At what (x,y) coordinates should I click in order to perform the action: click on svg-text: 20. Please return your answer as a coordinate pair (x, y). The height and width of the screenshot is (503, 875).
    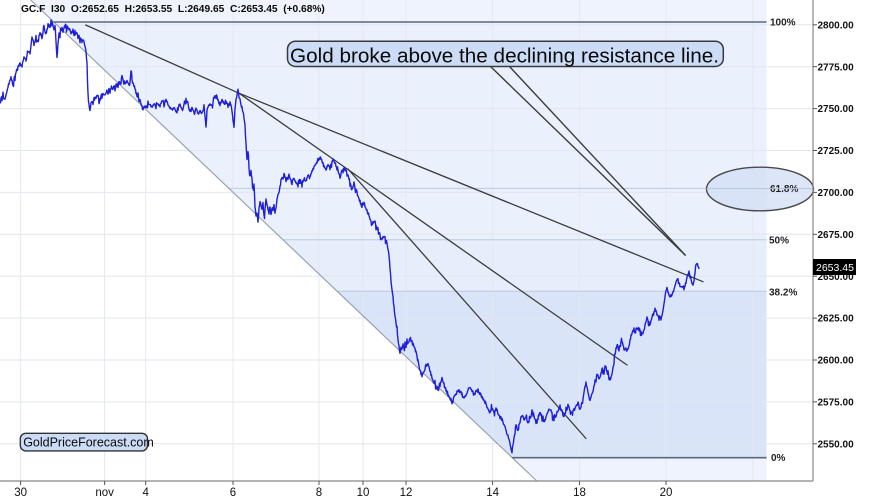
    Looking at the image, I should click on (666, 493).